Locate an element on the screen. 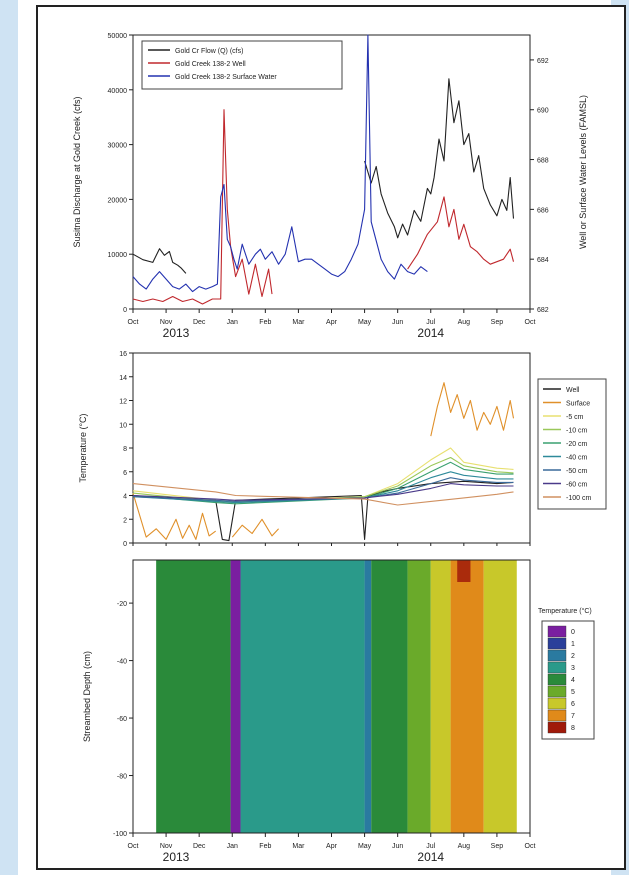  colorbar-level-label: 4 is located at coordinates (573, 680).